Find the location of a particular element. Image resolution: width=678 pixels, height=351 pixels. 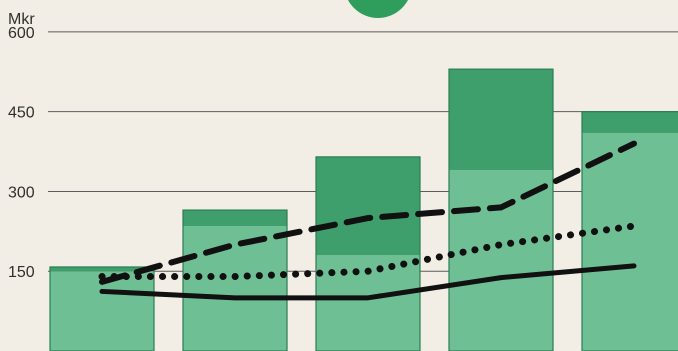

y-tick-label-450: 450 is located at coordinates (21, 113).